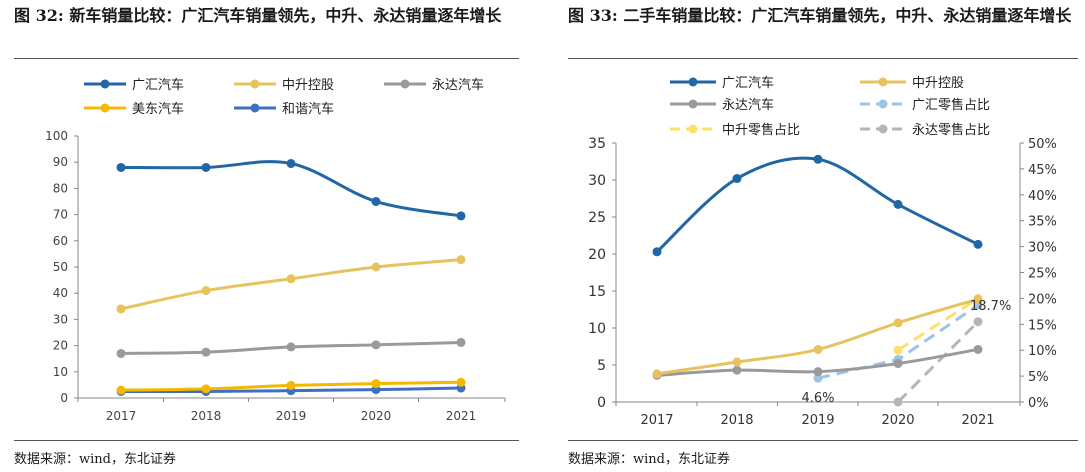 The image size is (1085, 472). Describe the element at coordinates (601, 403) in the screenshot. I see `y-tick-label: 0` at that location.